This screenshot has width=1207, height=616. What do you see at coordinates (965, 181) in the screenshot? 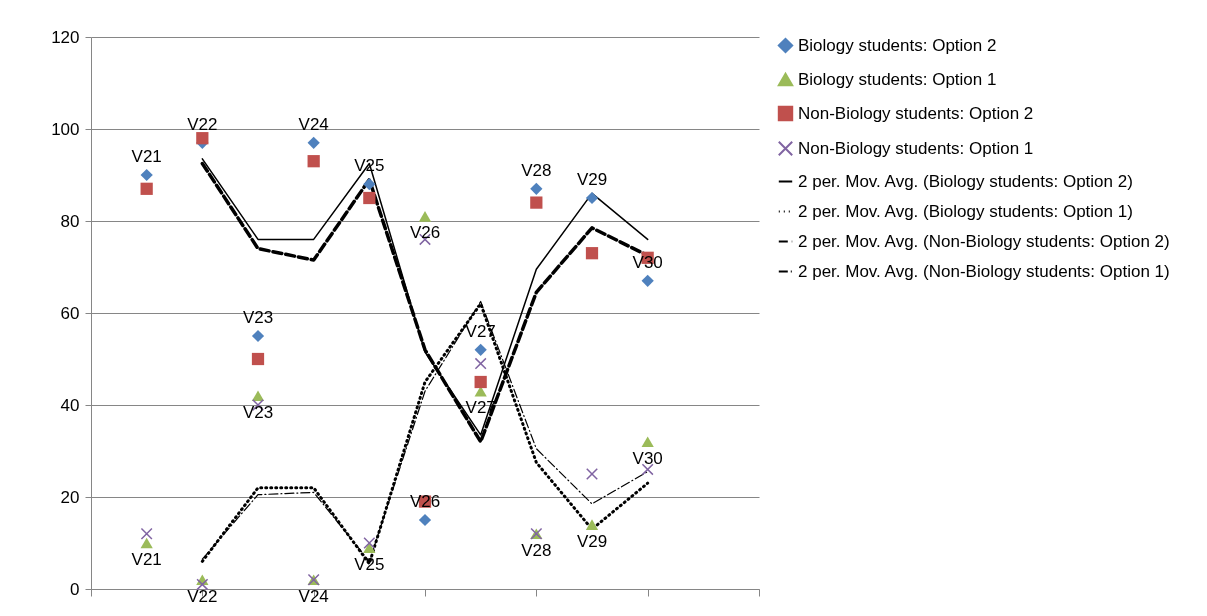
I see `legend-label: 2 per. Mov. Avg. (Biology students: Option 2)` at bounding box center [965, 181].